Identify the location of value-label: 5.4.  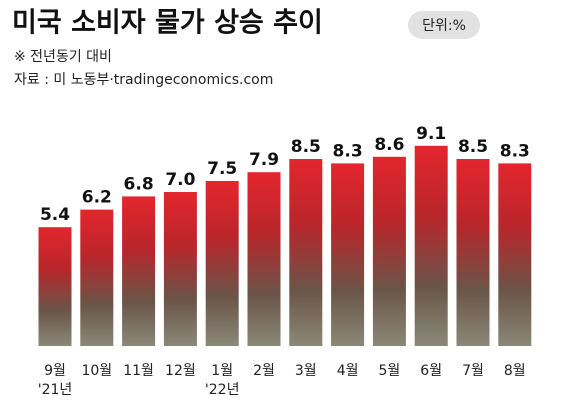
(55, 215).